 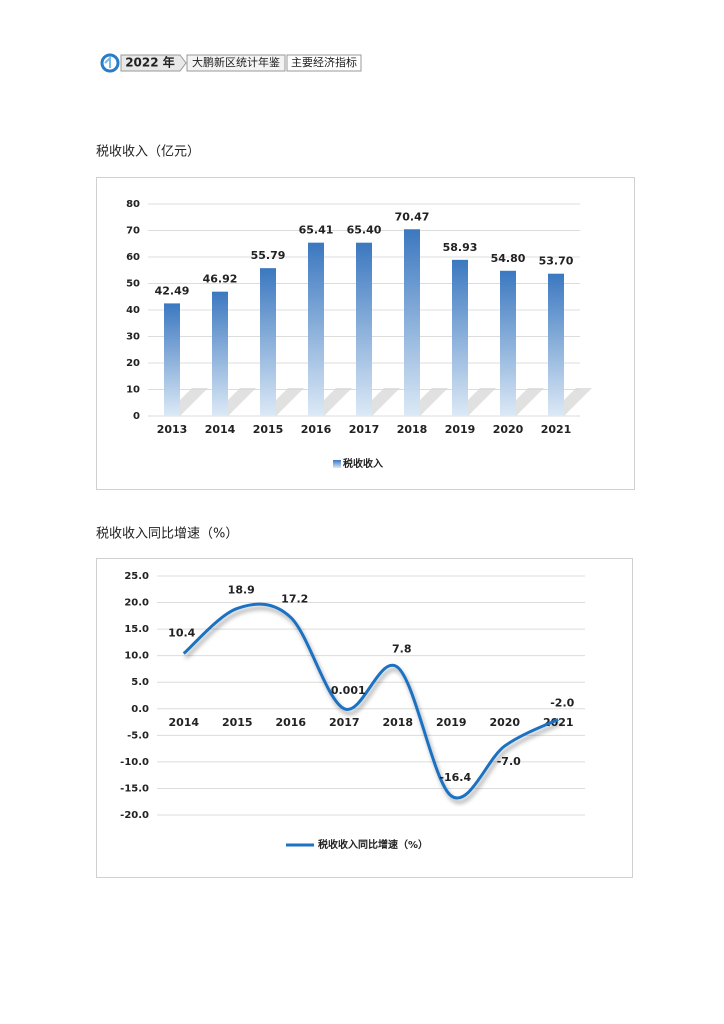 I want to click on header-book: 大鹏新区统计年鉴, so click(x=236, y=62).